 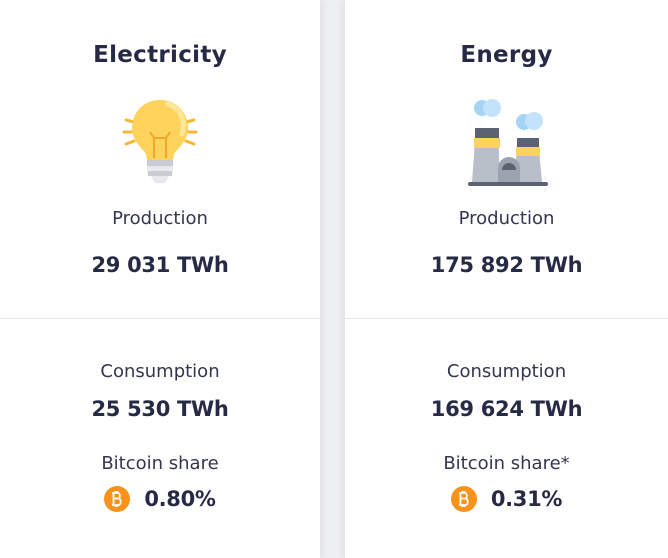 What do you see at coordinates (506, 463) in the screenshot?
I see `share-label: Bitcoin share*` at bounding box center [506, 463].